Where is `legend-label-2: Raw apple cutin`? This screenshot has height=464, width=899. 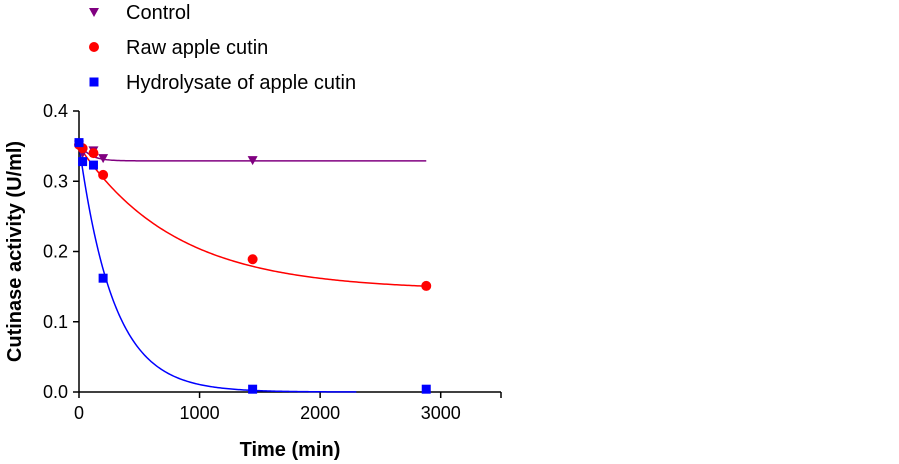 legend-label-2: Raw apple cutin is located at coordinates (197, 48).